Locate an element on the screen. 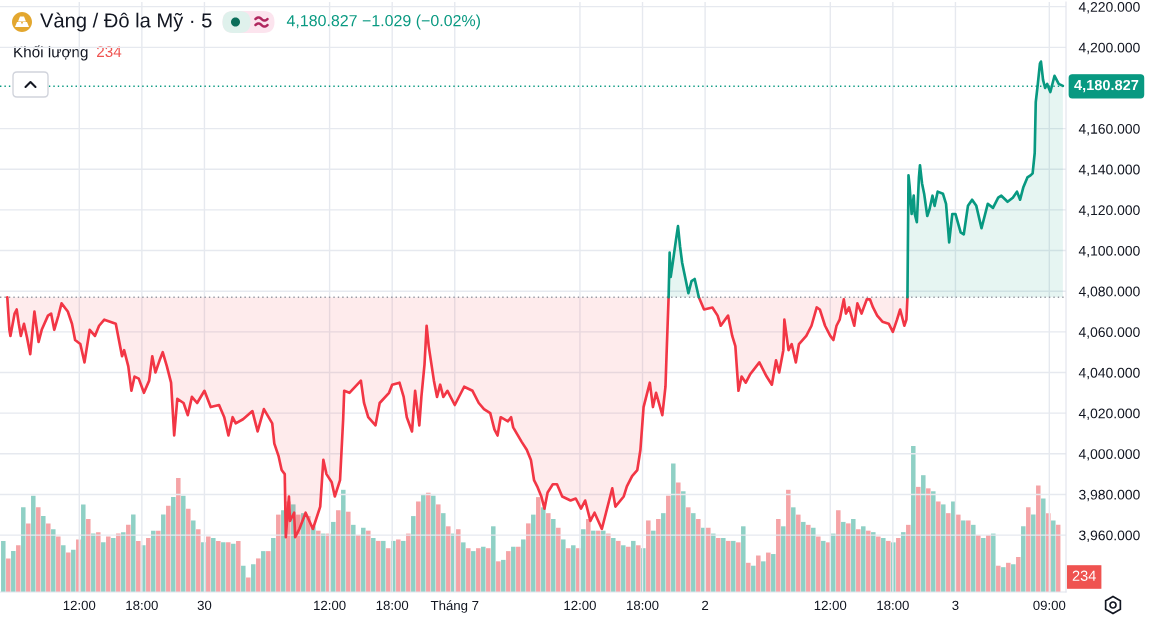  y-tick-label: 3,960.000 is located at coordinates (1109, 536).